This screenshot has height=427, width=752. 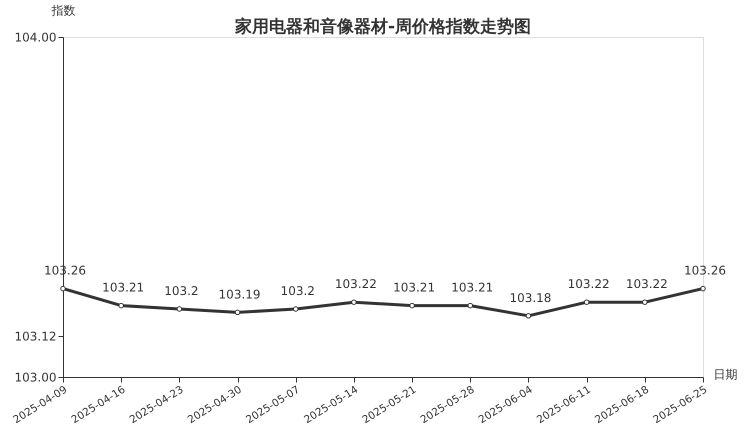 I want to click on y-tick-label: 103.12, so click(x=35, y=337).